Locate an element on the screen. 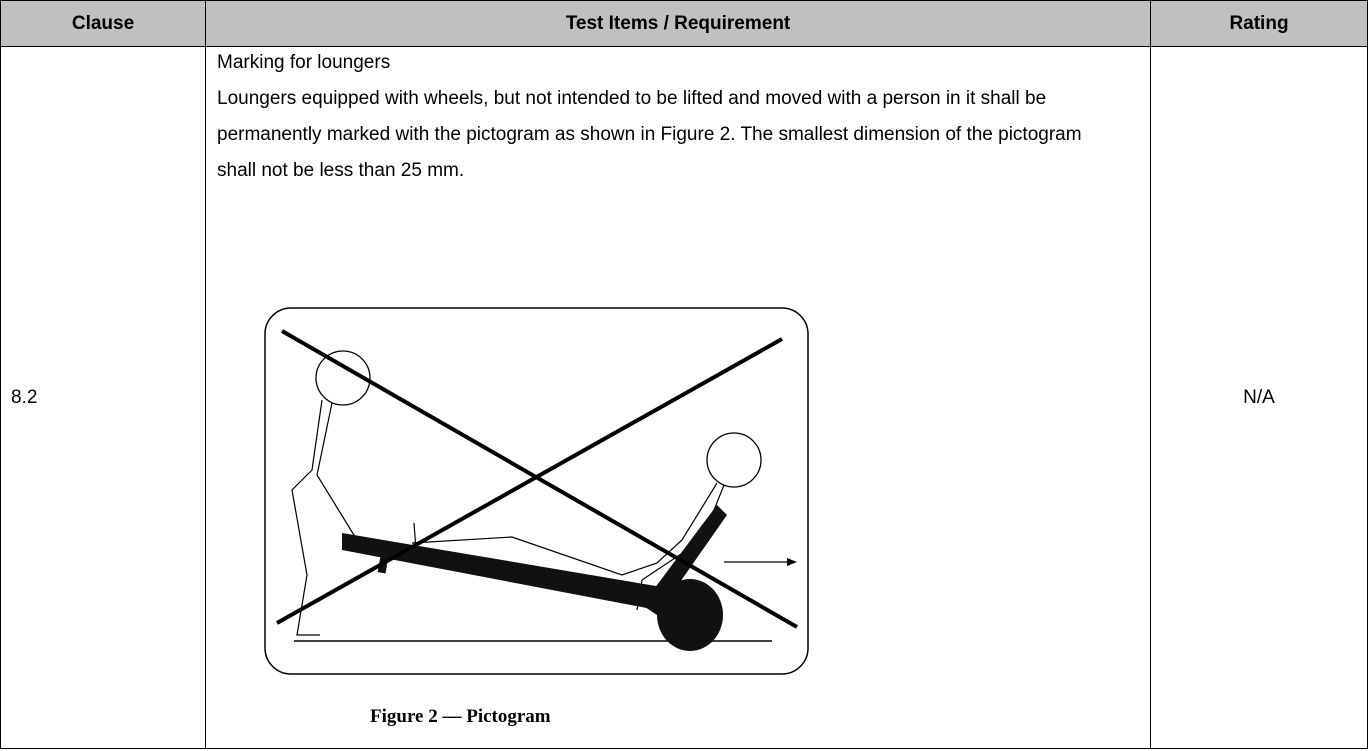 Image resolution: width=1371 pixels, height=751 pixels. header-row: Clause Test Items / Requirement Rating is located at coordinates (684, 23).